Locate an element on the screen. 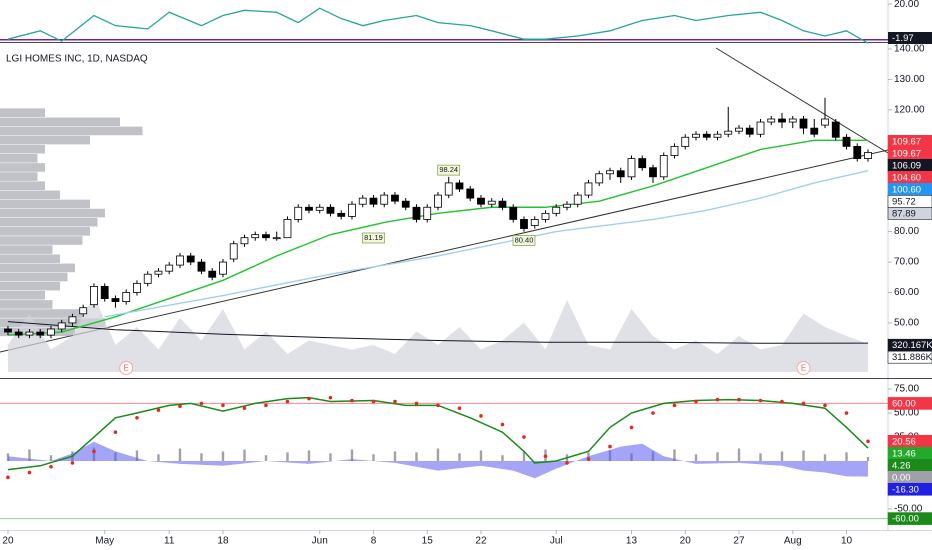 The image size is (932, 550). annotation-label: 81.19 is located at coordinates (373, 237).